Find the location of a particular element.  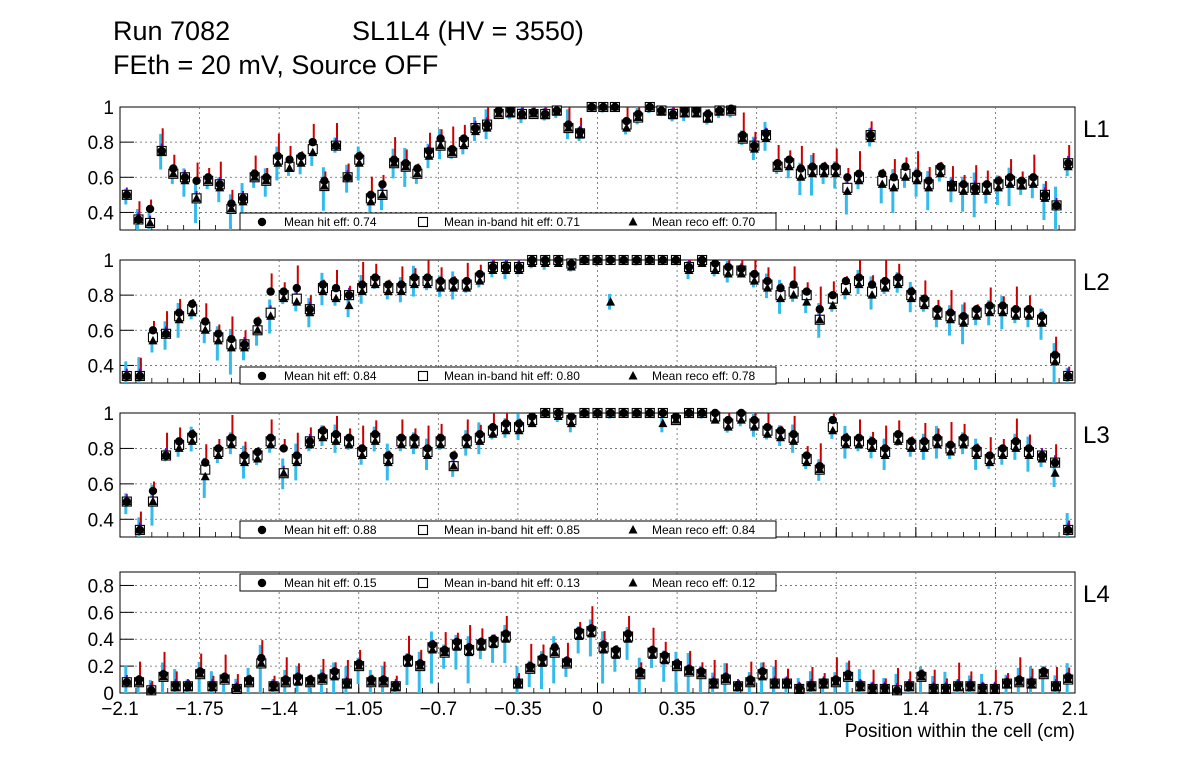

legend-hit-marker is located at coordinates (262, 376).